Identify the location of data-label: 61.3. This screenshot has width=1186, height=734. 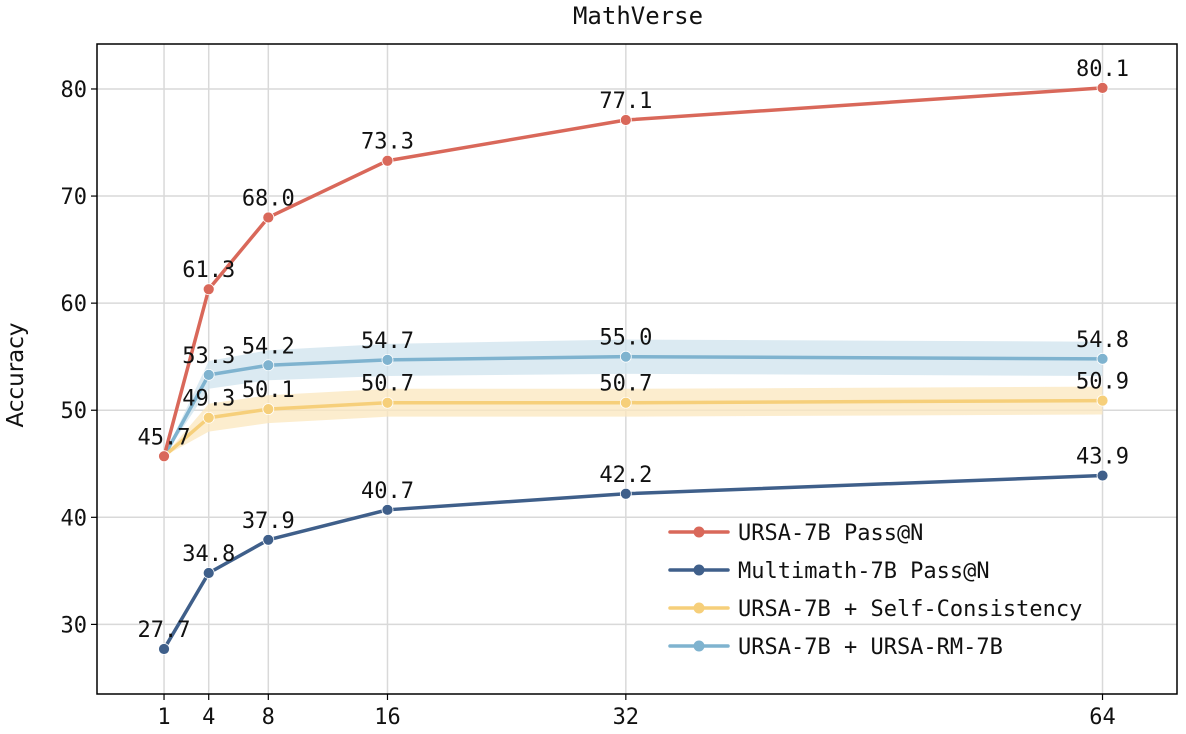
(208, 270).